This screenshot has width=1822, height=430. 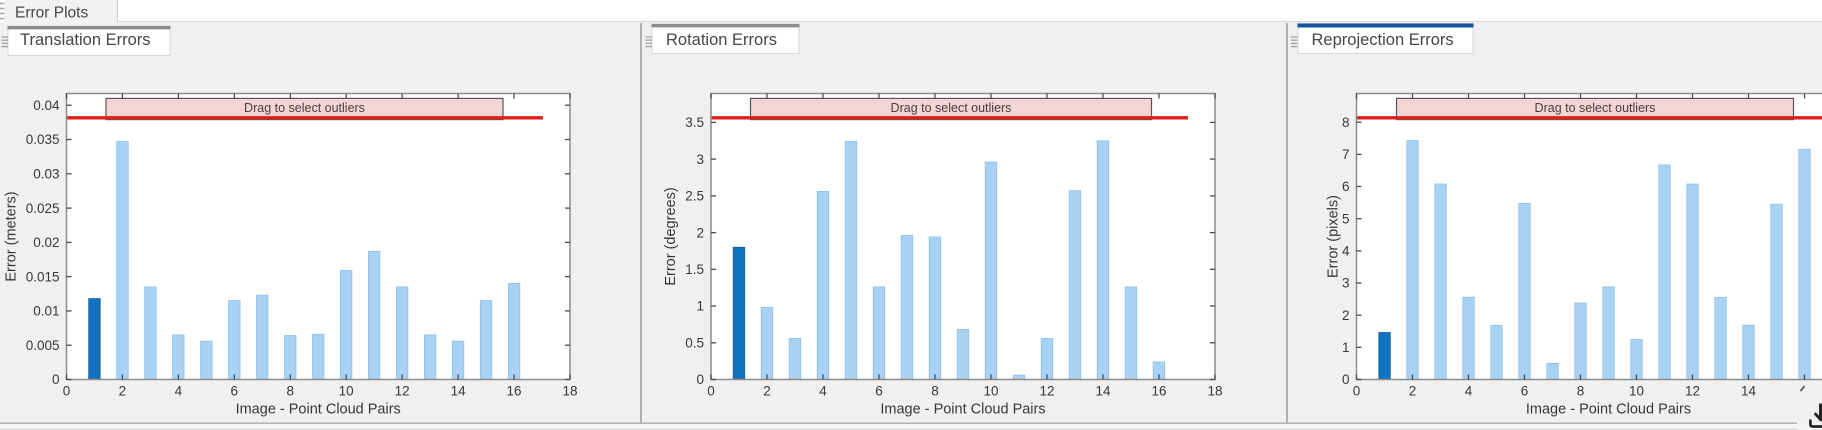 What do you see at coordinates (12, 236) in the screenshot?
I see `svg-text: Error (meters)` at bounding box center [12, 236].